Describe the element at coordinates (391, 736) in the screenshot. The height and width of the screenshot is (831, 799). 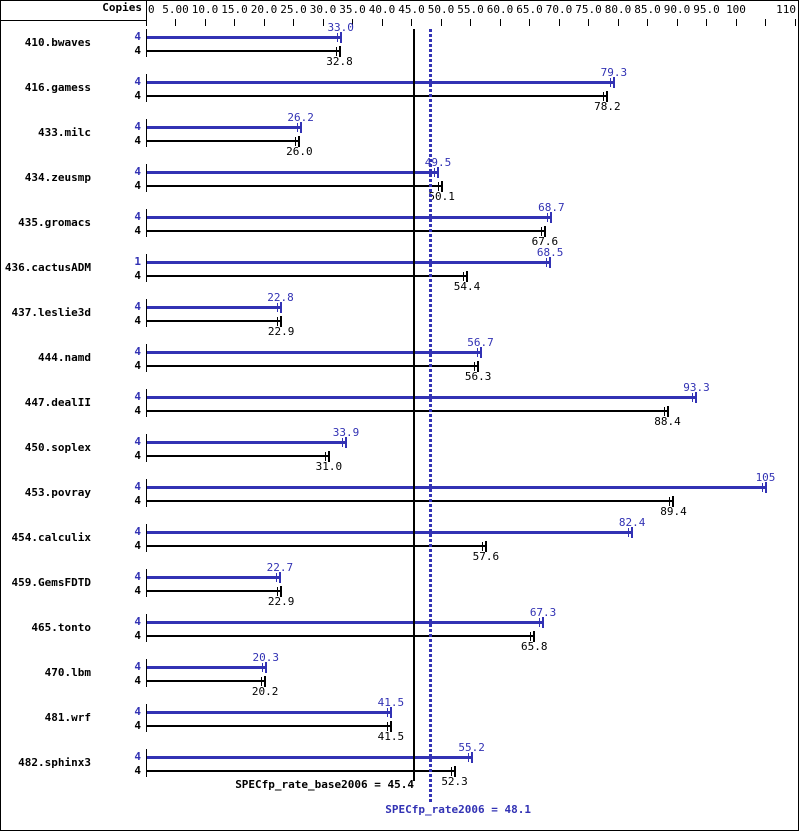
I see `base-value-label: 41.5` at that location.